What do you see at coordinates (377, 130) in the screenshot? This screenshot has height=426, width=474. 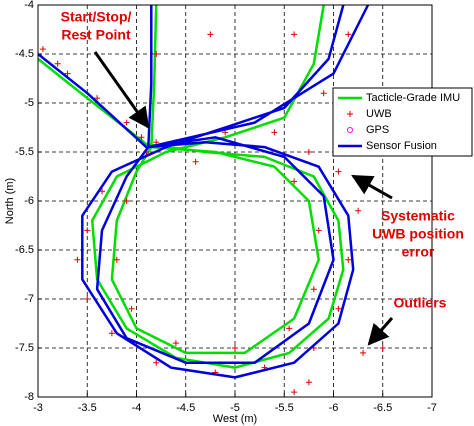 I see `legend-label: GPS` at bounding box center [377, 130].